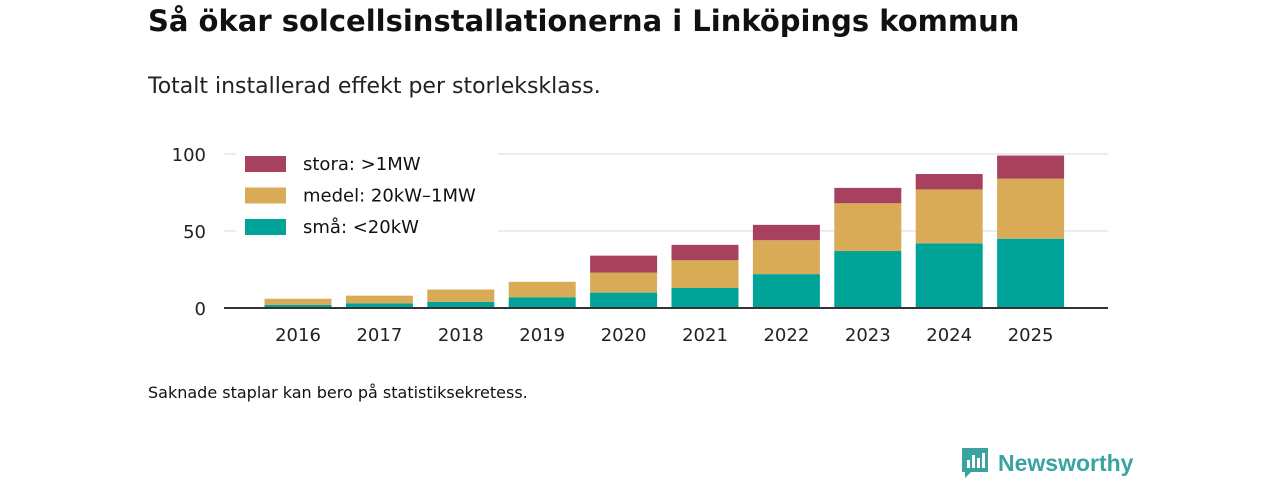 The image size is (1280, 480). Describe the element at coordinates (786, 335) in the screenshot. I see `x-tick-label: 2022` at that location.